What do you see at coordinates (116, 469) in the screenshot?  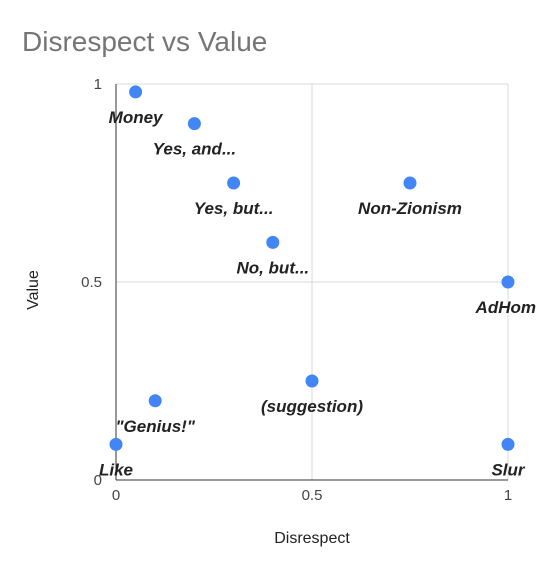 I see `point-label: Like` at bounding box center [116, 469].